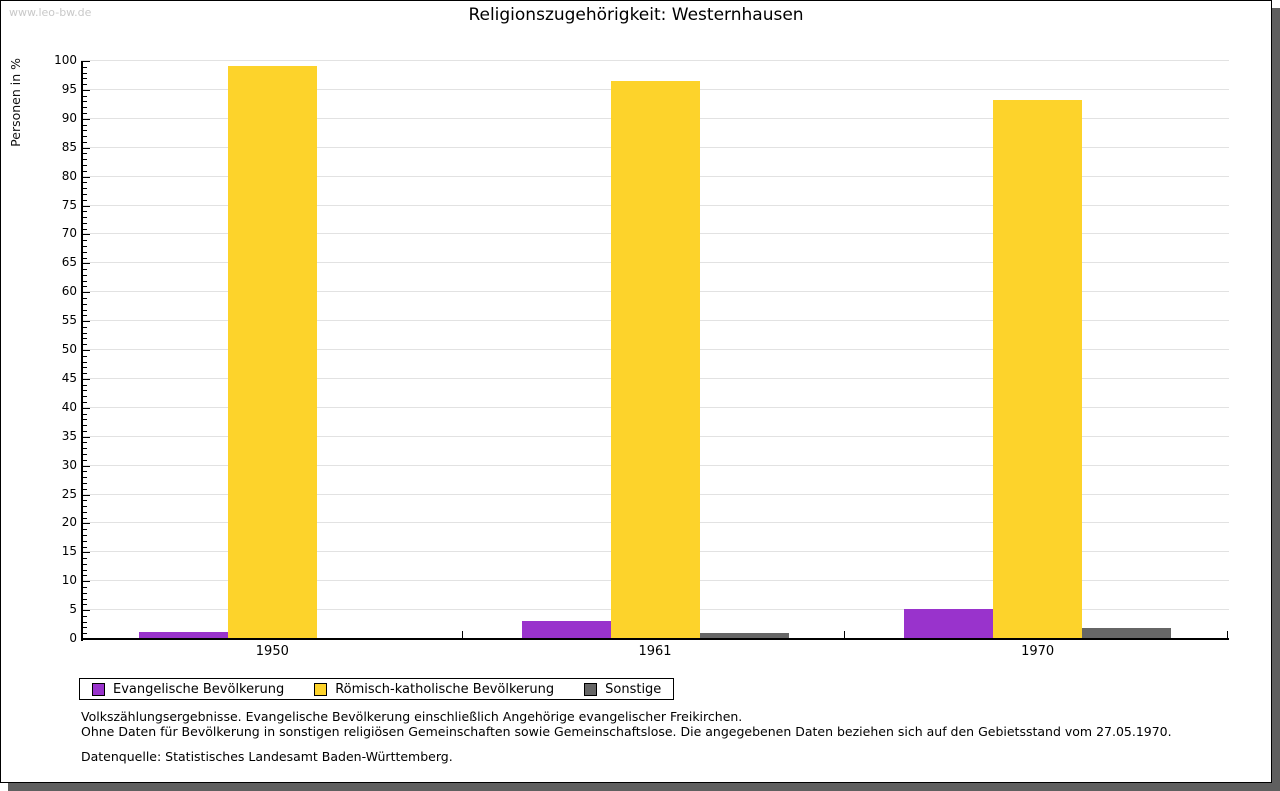 The width and height of the screenshot is (1280, 791). Describe the element at coordinates (69, 580) in the screenshot. I see `y-tick-label: 10` at that location.